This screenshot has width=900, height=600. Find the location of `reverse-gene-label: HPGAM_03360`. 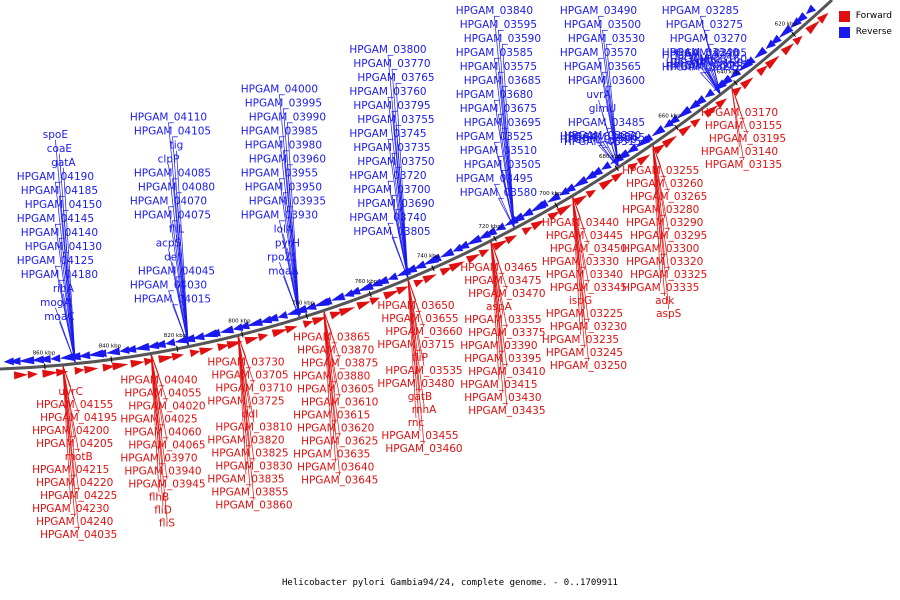

reverse-gene-label: HPGAM_03360 is located at coordinates (598, 140).